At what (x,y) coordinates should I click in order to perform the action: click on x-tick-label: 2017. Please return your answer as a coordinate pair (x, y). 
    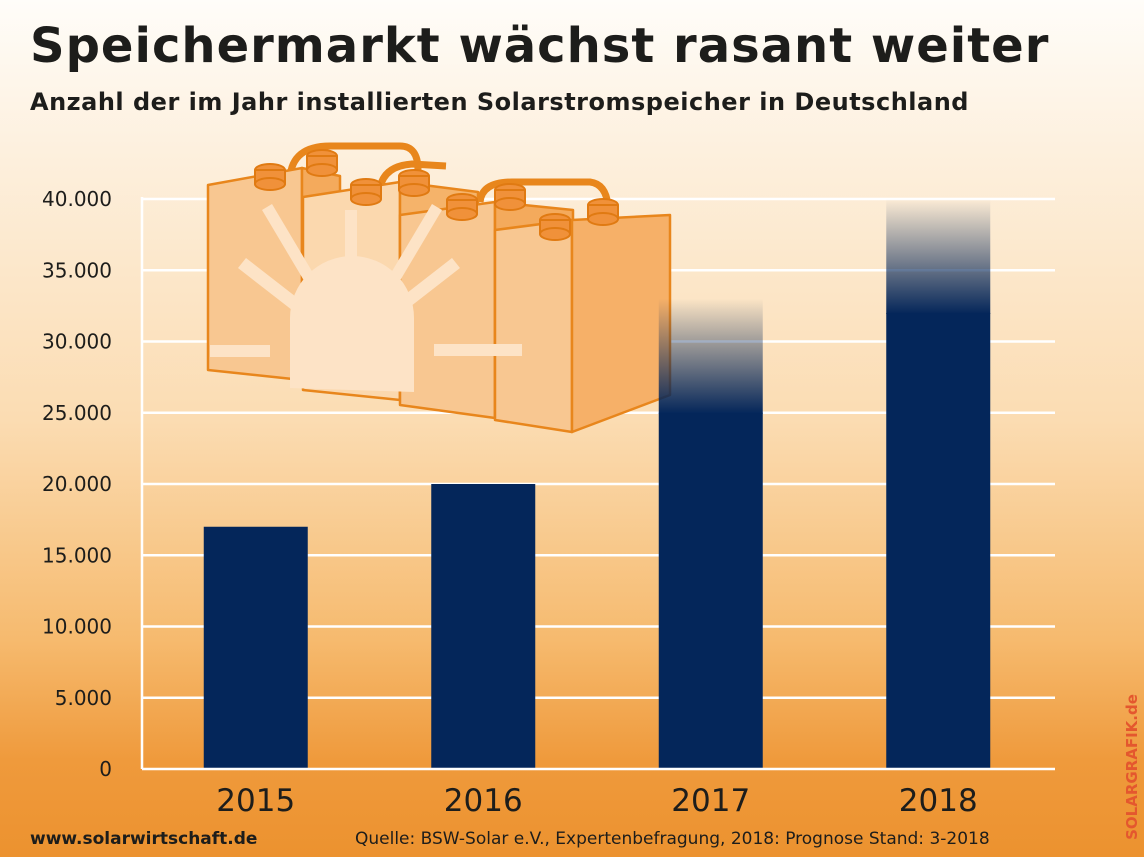
    Looking at the image, I should click on (710, 801).